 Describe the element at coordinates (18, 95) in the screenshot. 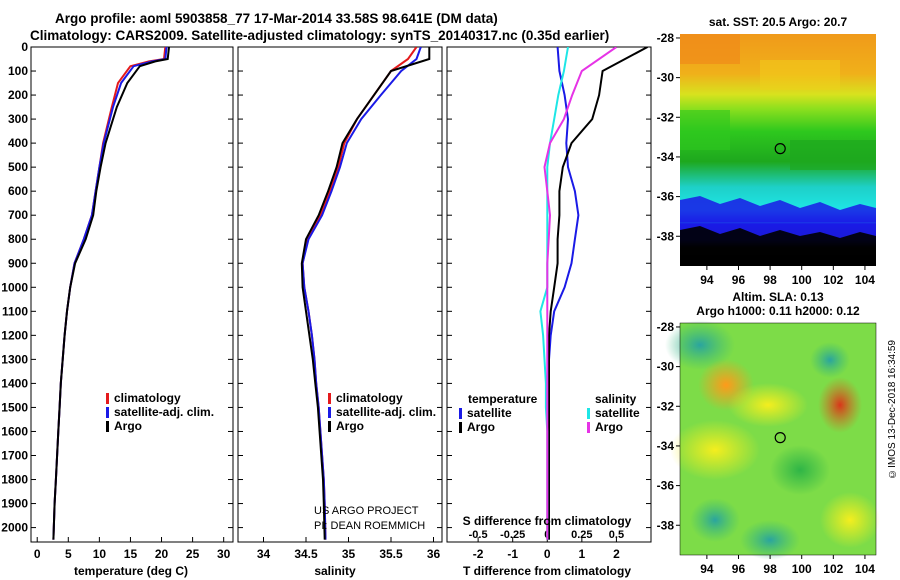

I see `depth-tick-label: 200` at that location.